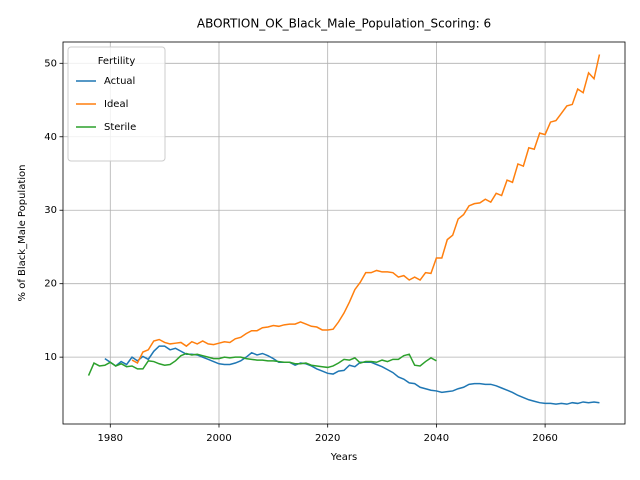 This screenshot has width=640, height=480. I want to click on x-tick-label: 2060, so click(544, 438).